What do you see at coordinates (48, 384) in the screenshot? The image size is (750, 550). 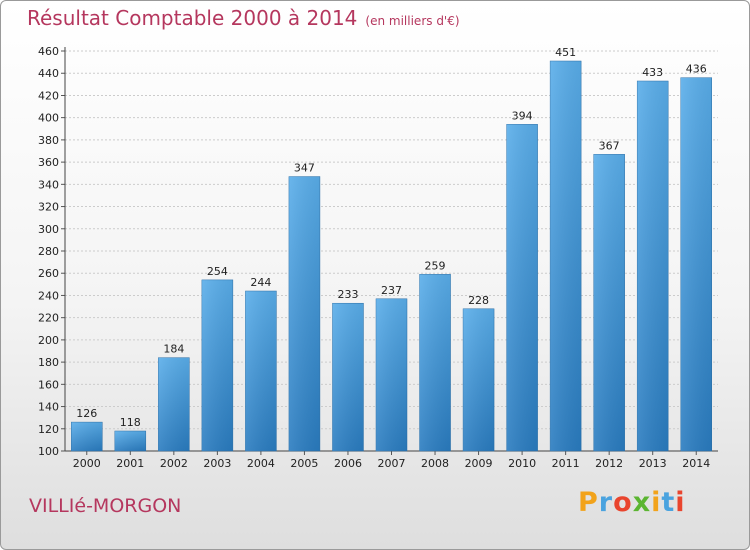 I see `y-tick-label: 160` at bounding box center [48, 384].